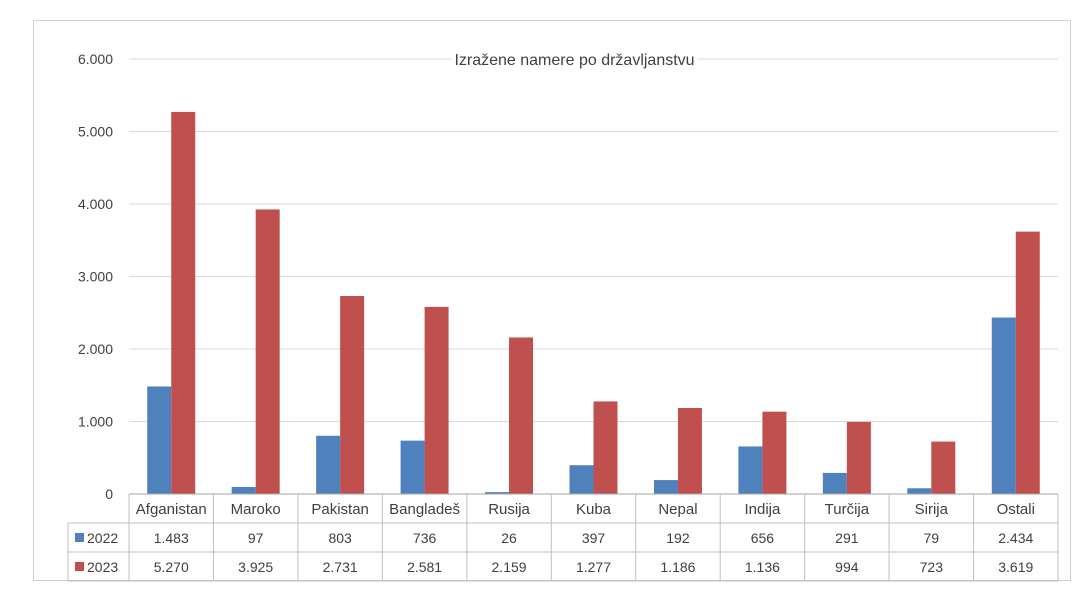  I want to click on x-tick-label: Sirija, so click(932, 509).